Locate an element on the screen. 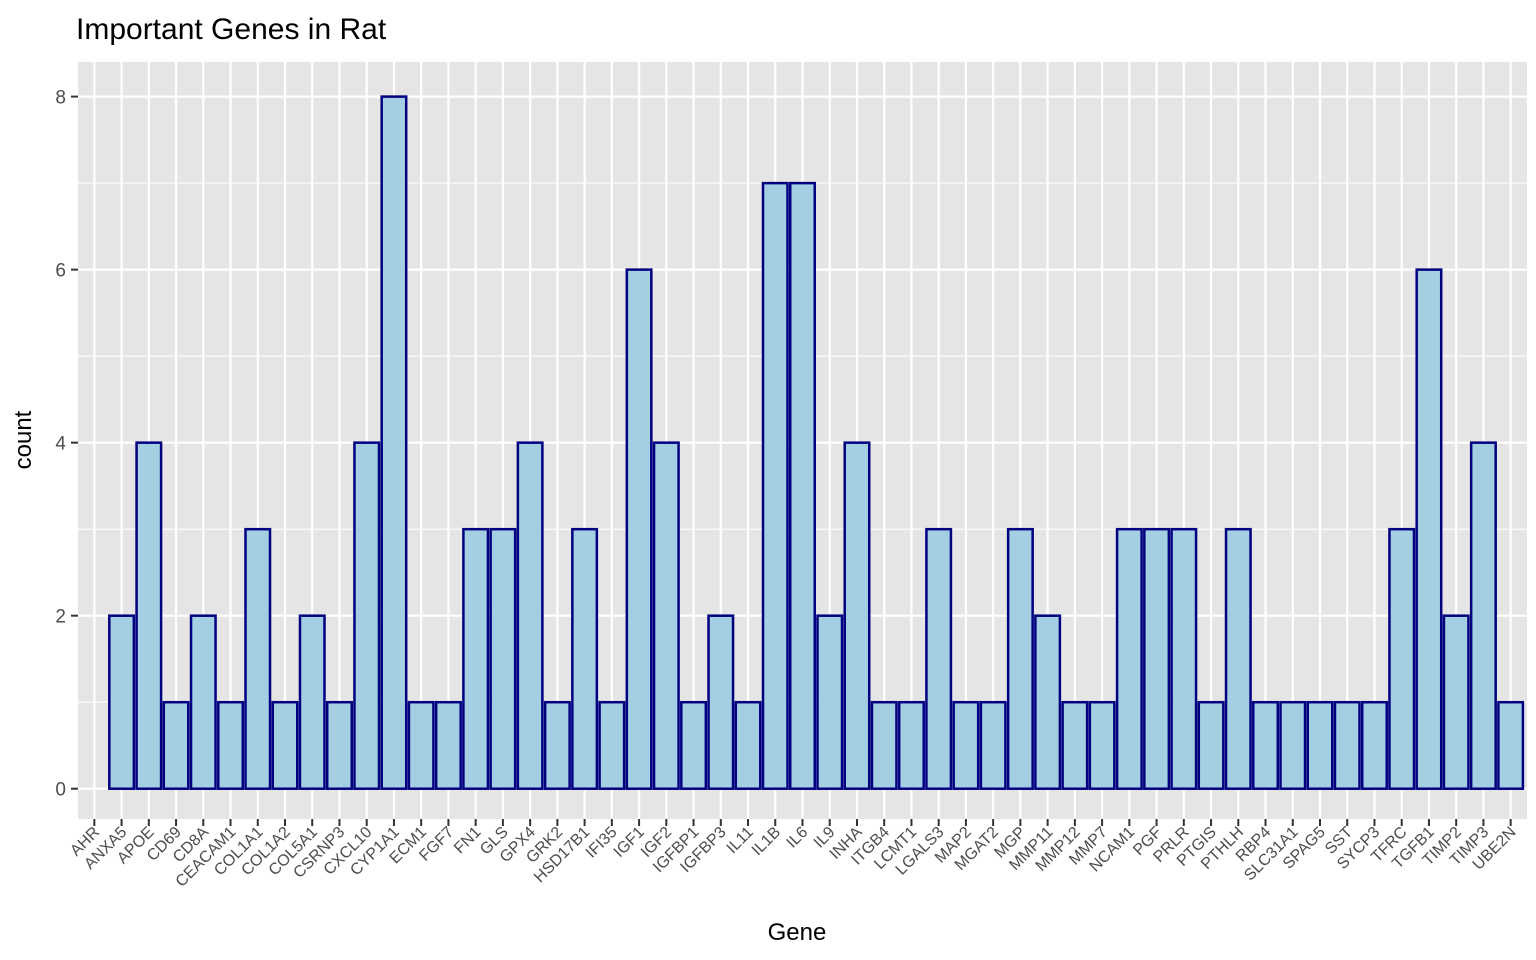 This screenshot has width=1536, height=960. bar-prlr is located at coordinates (1184, 658).